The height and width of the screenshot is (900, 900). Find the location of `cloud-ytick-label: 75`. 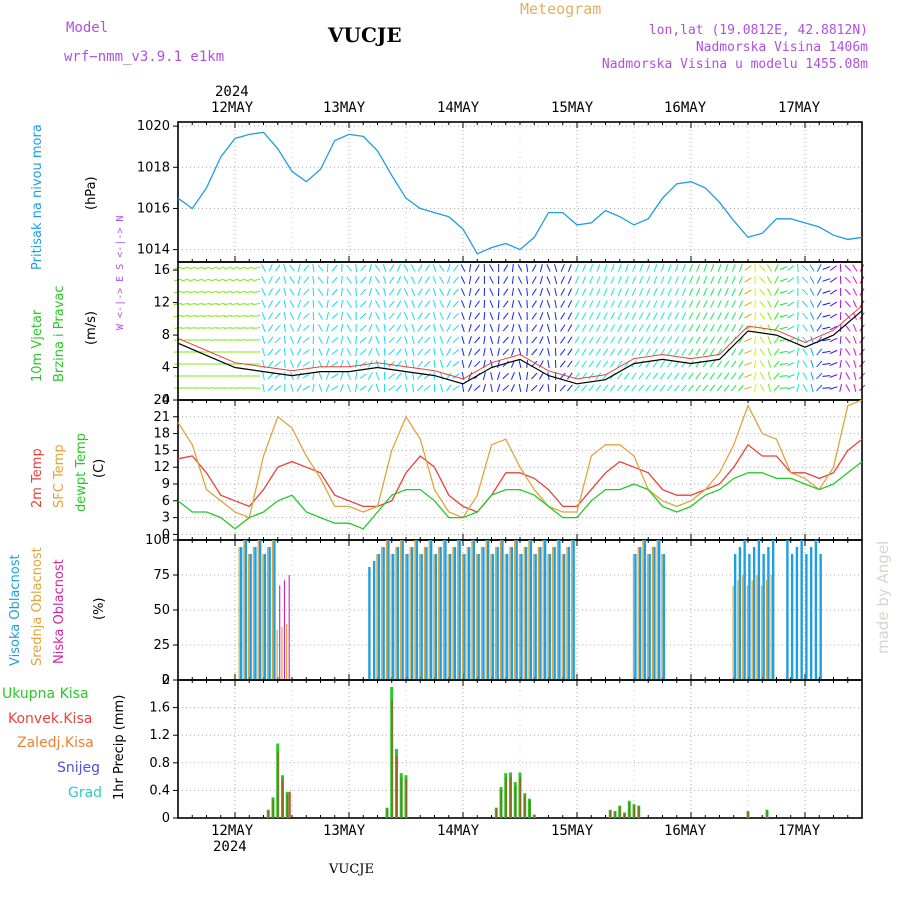

cloud-ytick-label: 75 is located at coordinates (161, 575).